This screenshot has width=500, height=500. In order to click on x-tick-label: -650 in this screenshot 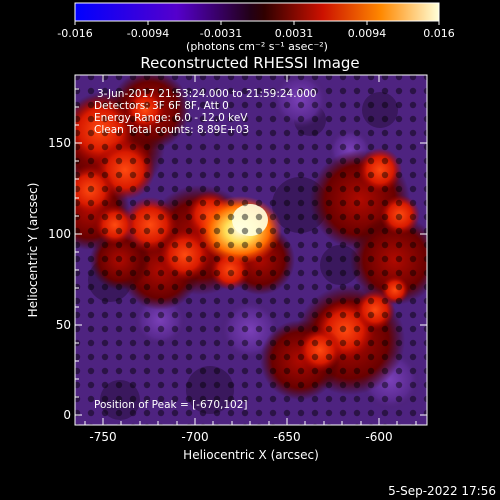, I will do `click(286, 437)`.